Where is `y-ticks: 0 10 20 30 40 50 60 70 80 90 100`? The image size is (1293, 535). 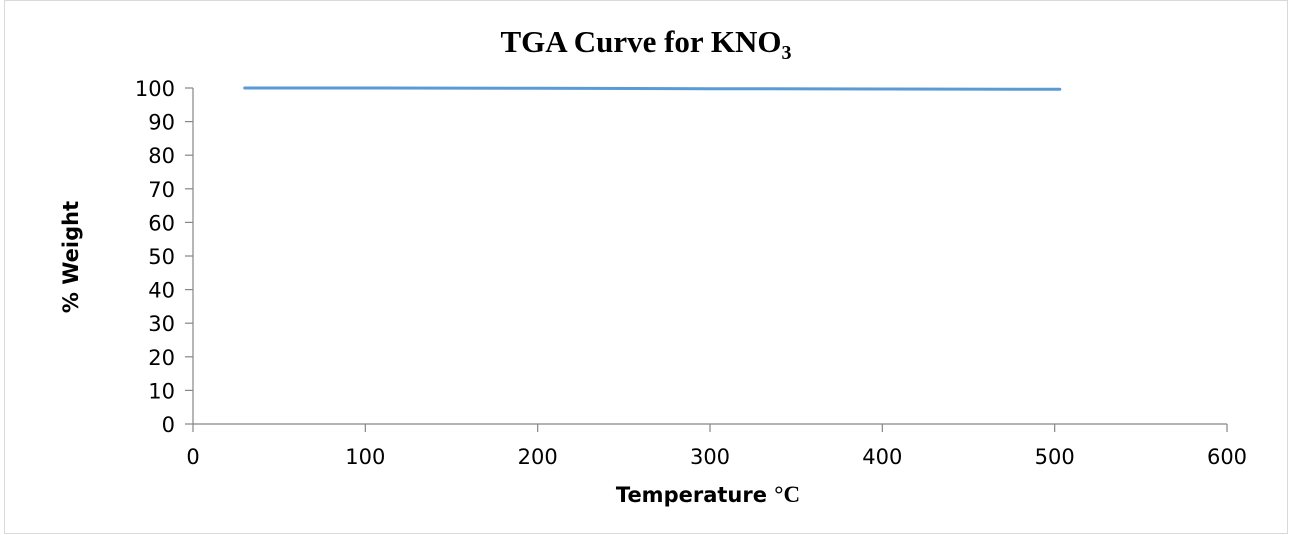 y-ticks: 0 10 20 30 40 50 60 70 80 90 100 is located at coordinates (164, 257).